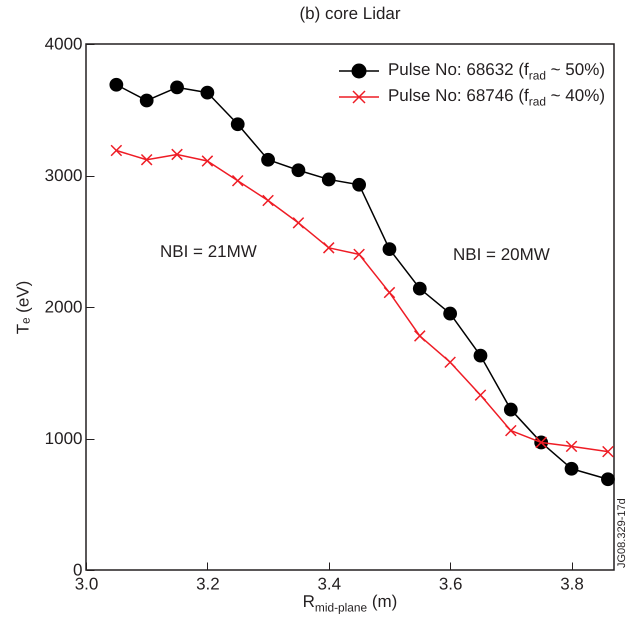  Describe the element at coordinates (208, 584) in the screenshot. I see `x-tick-label: 3.2` at that location.